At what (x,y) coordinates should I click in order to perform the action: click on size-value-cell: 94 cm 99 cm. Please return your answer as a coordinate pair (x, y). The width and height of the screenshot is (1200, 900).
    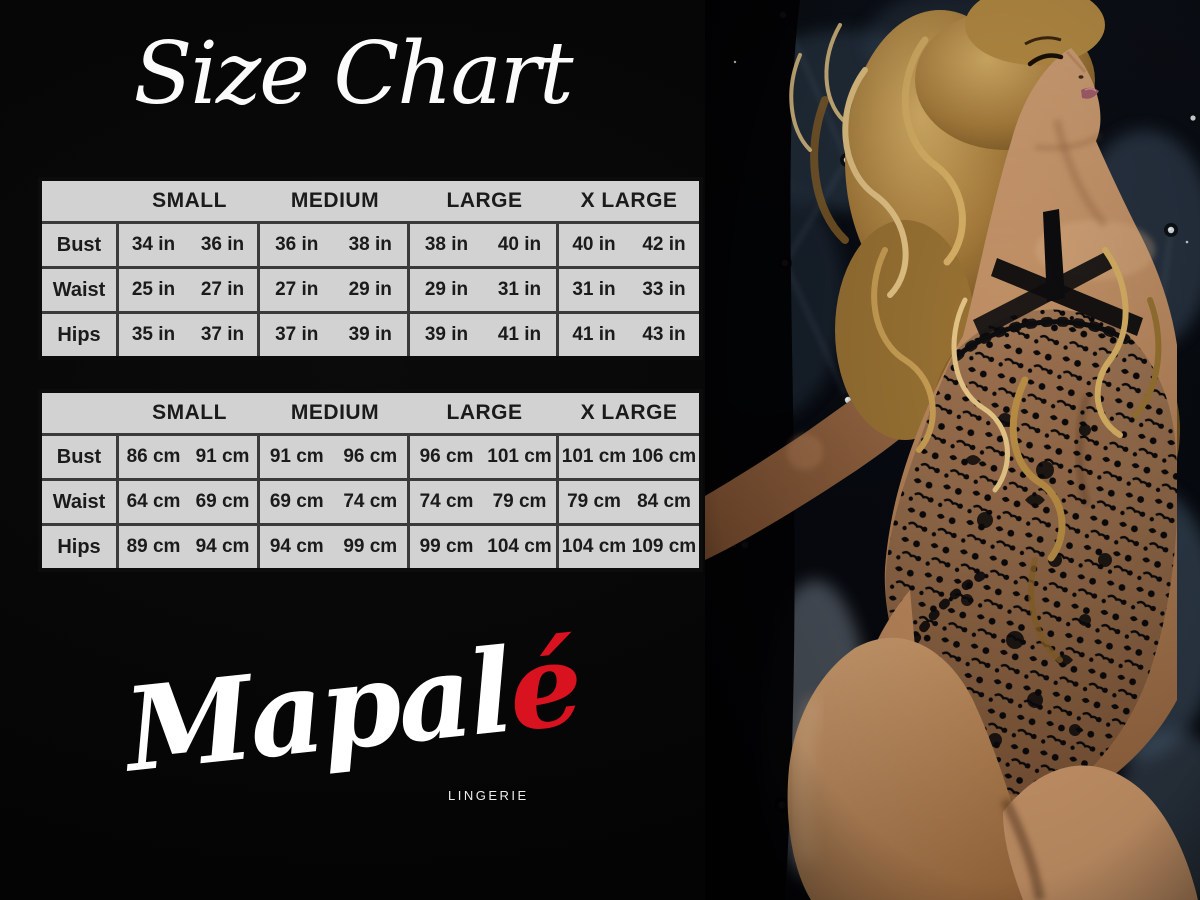
    Looking at the image, I should click on (333, 547).